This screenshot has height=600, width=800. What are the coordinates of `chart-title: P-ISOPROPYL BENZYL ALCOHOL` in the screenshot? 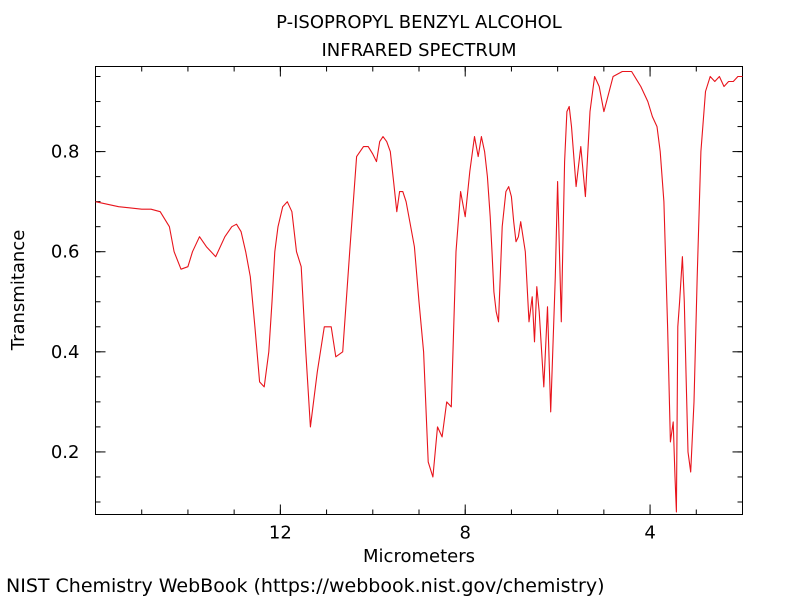 It's located at (419, 22).